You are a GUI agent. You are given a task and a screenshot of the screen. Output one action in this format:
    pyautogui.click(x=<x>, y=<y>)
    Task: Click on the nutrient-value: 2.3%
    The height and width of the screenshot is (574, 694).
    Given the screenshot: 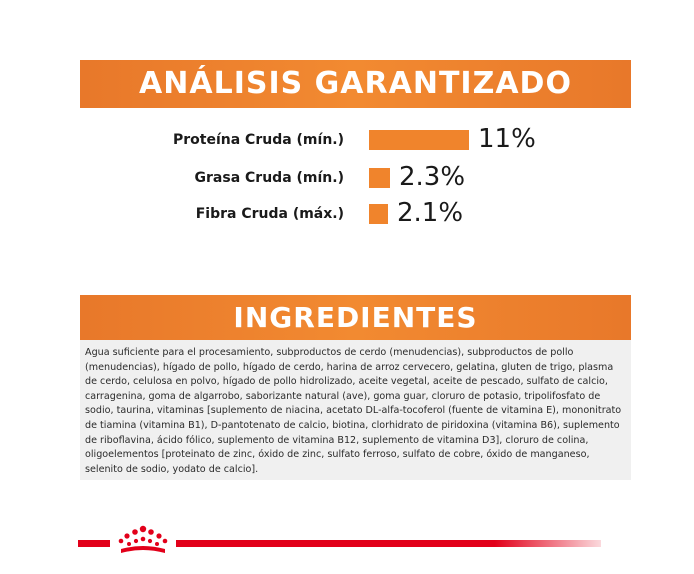 What is the action you would take?
    pyautogui.click(x=432, y=177)
    